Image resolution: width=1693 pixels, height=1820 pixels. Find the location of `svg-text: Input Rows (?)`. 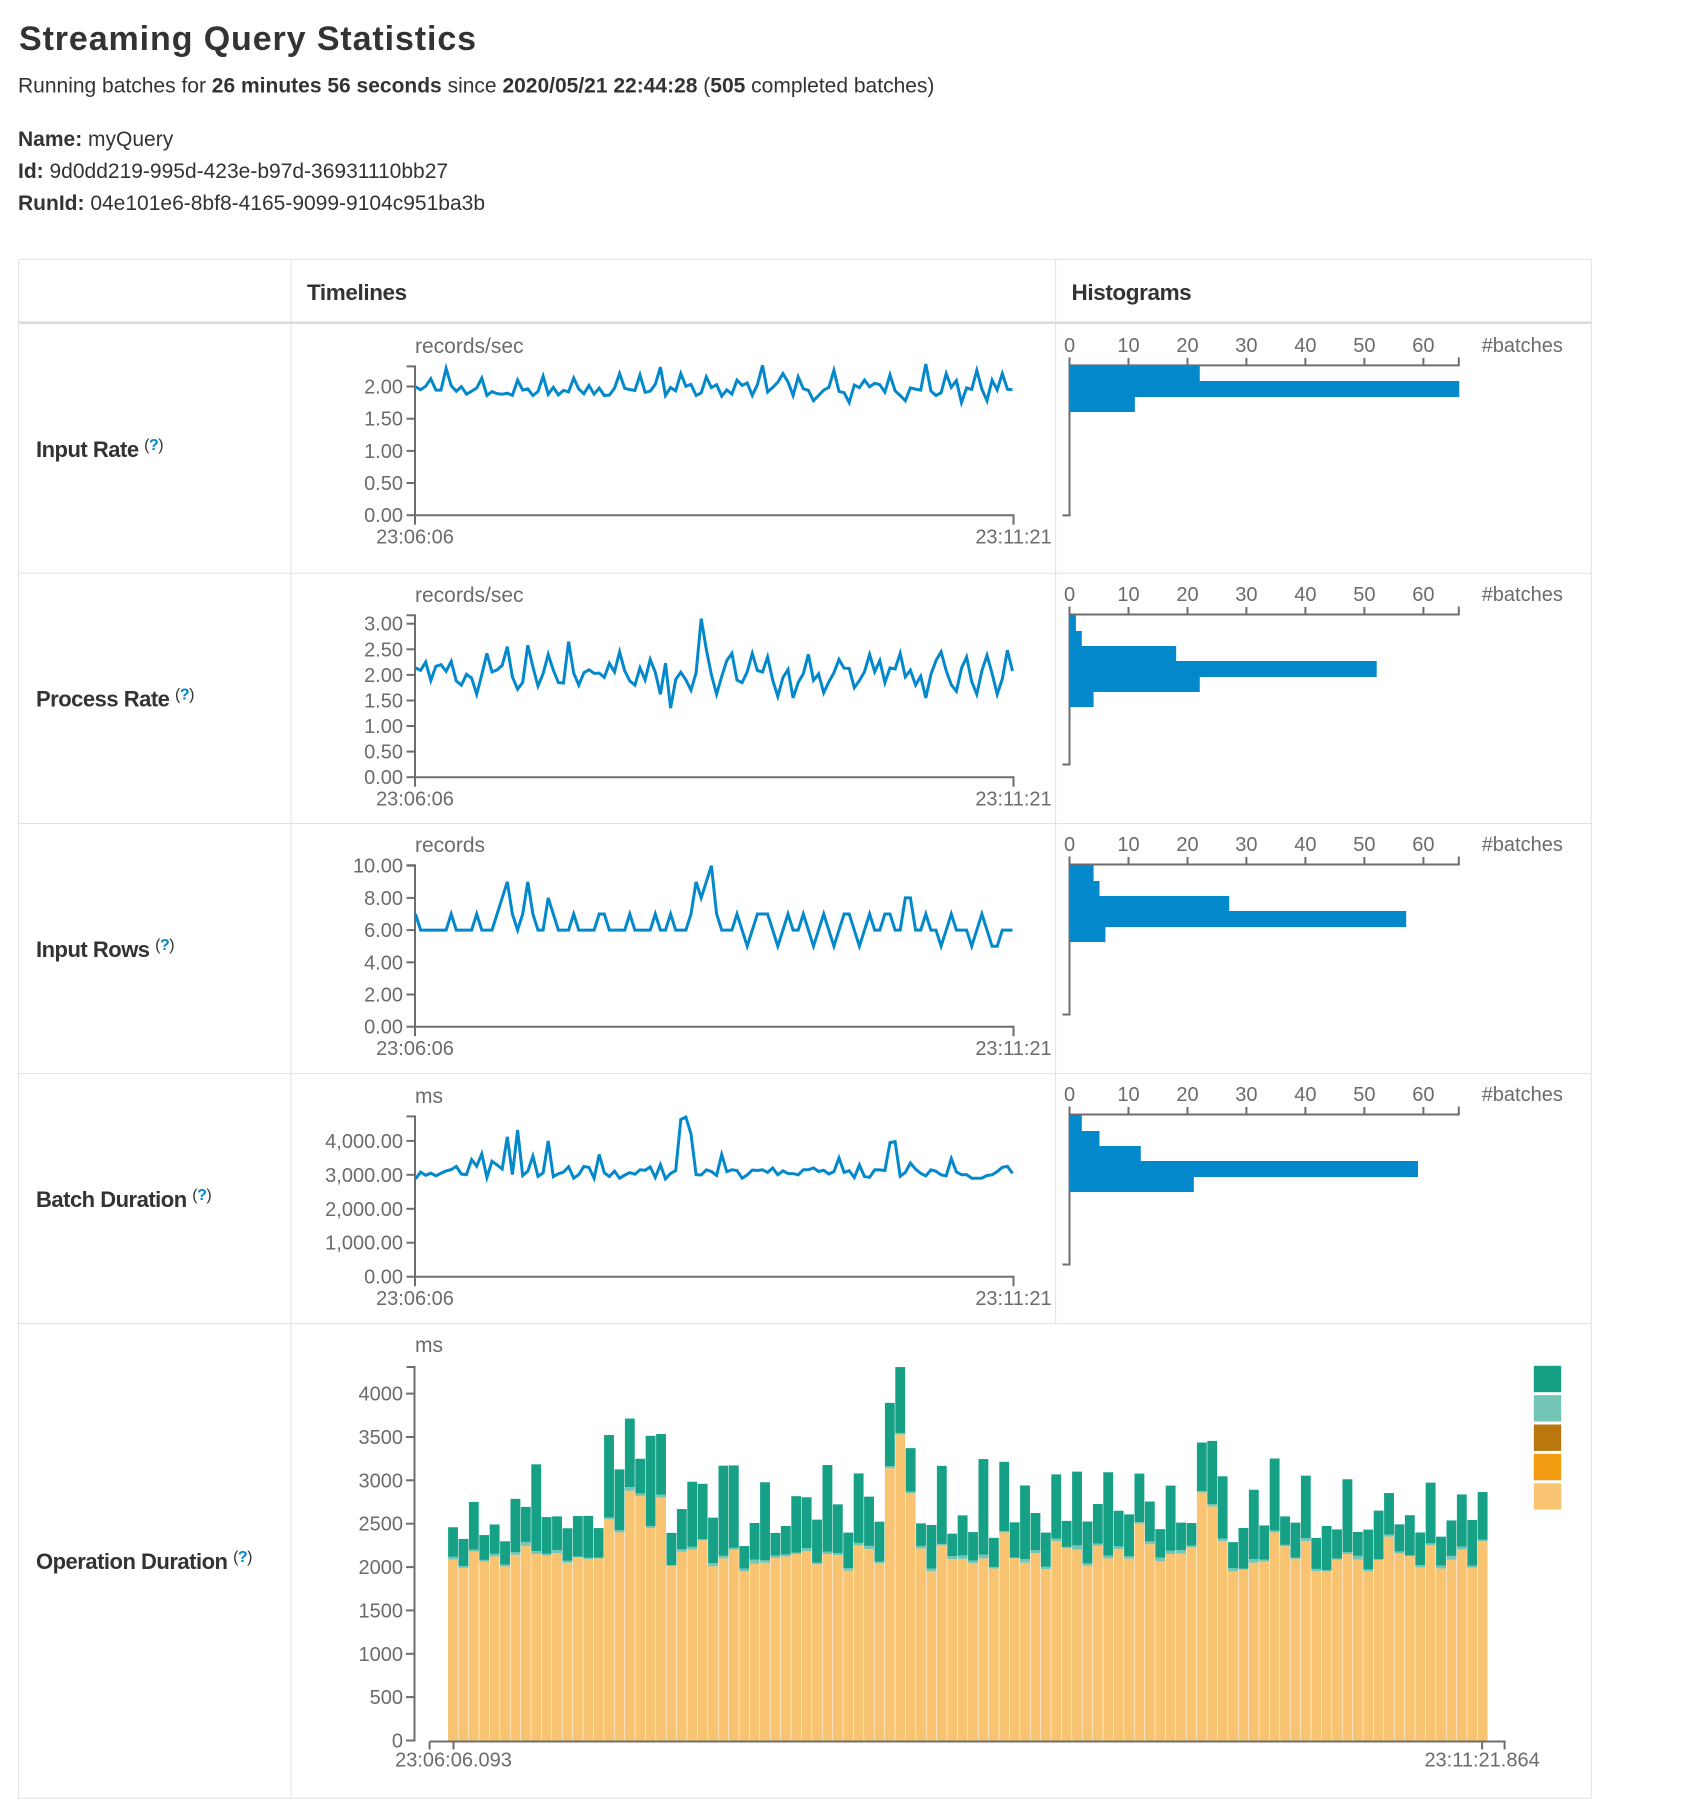

svg-text: Input Rows (?) is located at coordinates (105, 949).